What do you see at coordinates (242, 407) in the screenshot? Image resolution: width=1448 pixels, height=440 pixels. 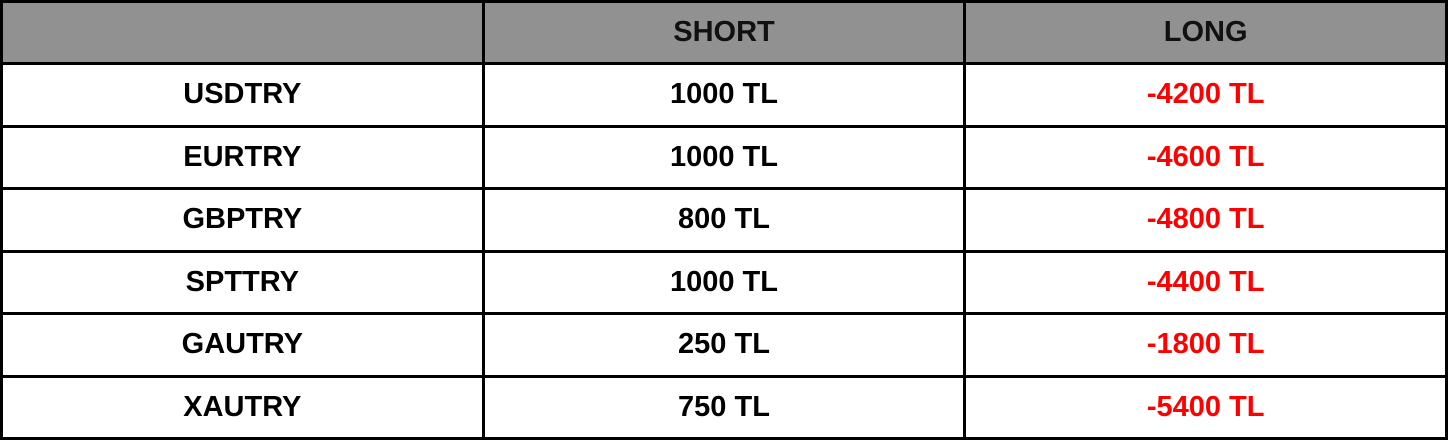 I see `symbol-cell: XAUTRY` at bounding box center [242, 407].